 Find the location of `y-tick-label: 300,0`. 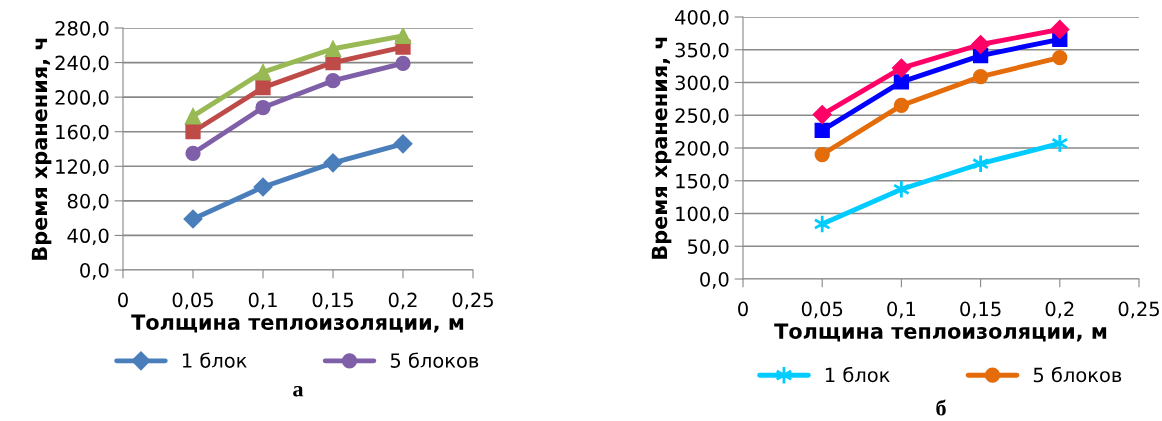

y-tick-label: 300,0 is located at coordinates (702, 84).